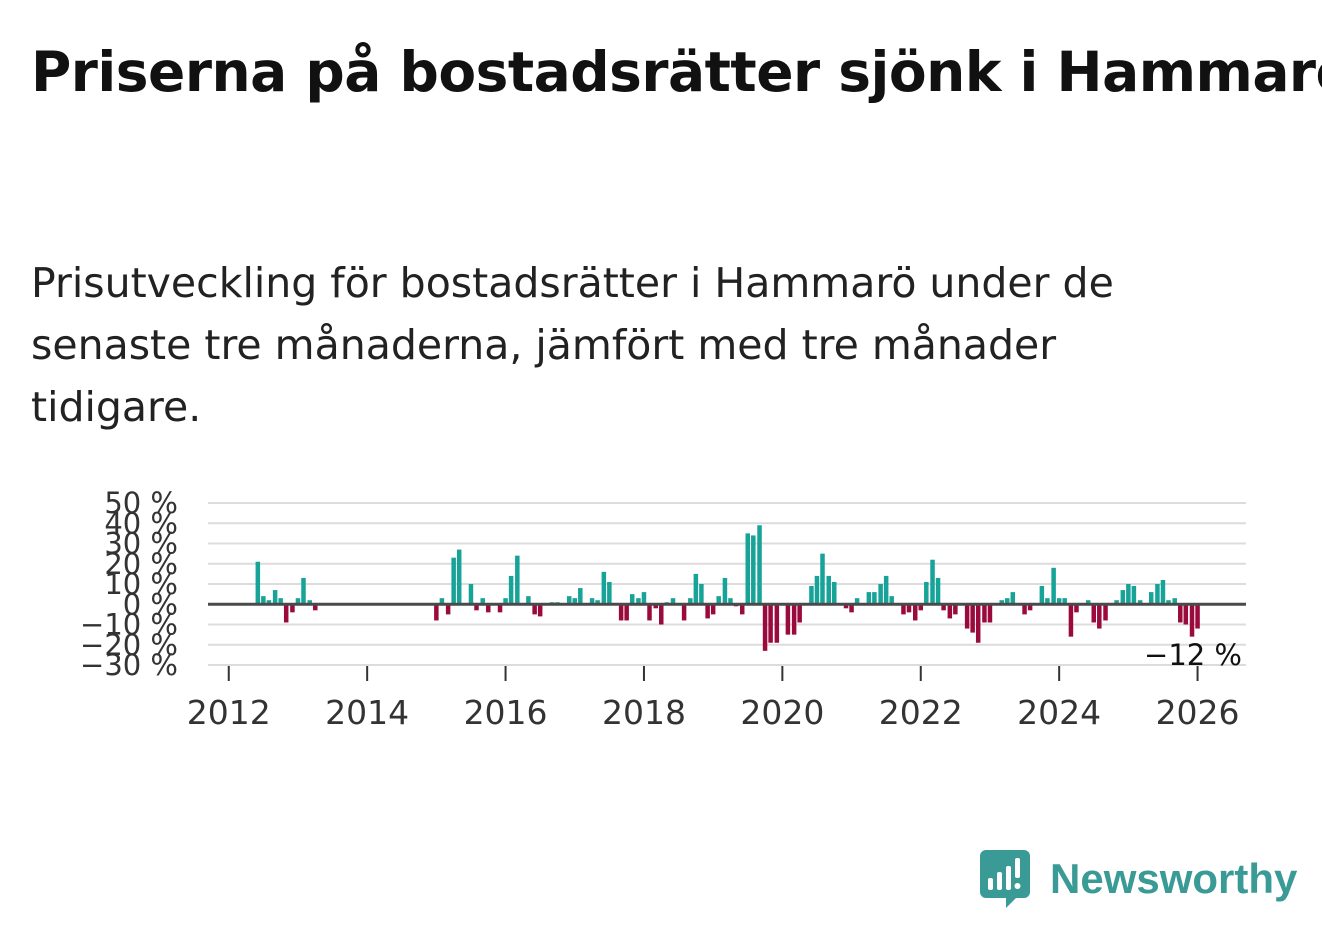 The image size is (1322, 939). Describe the element at coordinates (150, 604) in the screenshot. I see `y-tick-label: 0 %` at that location.